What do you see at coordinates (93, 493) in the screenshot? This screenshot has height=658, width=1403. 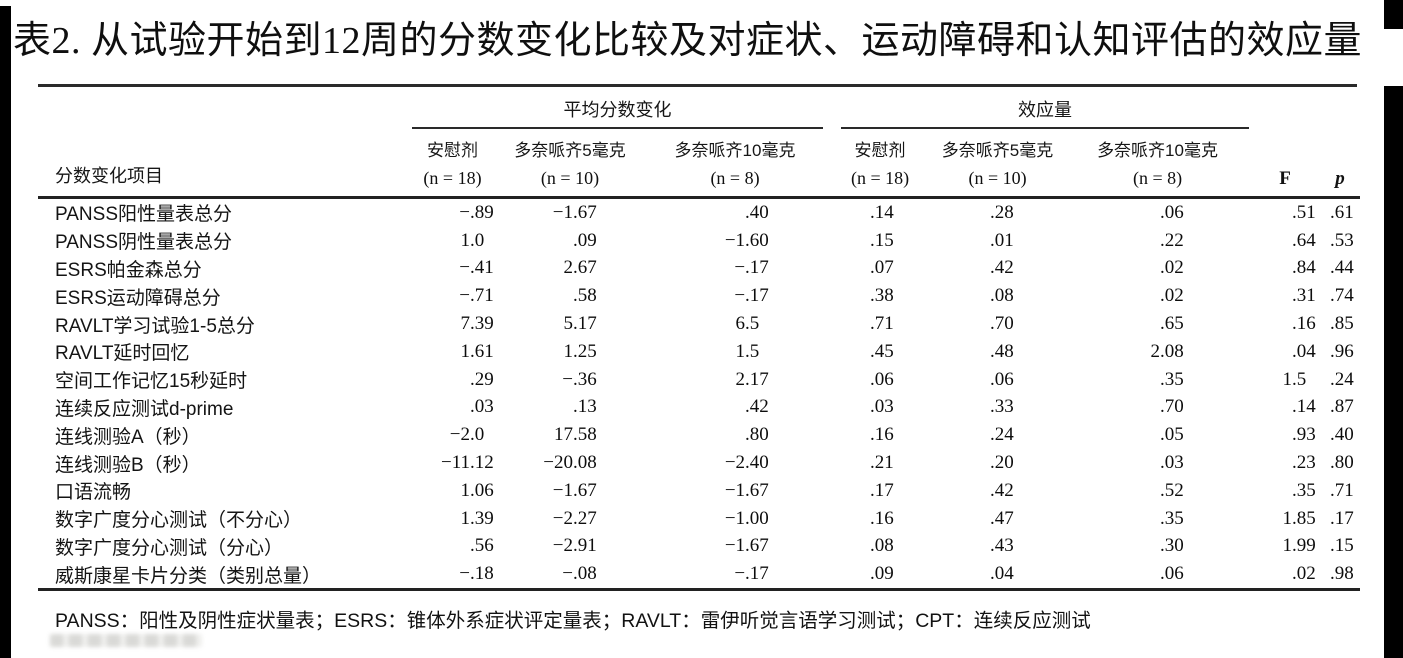 I see `row-label: 口语流畅` at bounding box center [93, 493].